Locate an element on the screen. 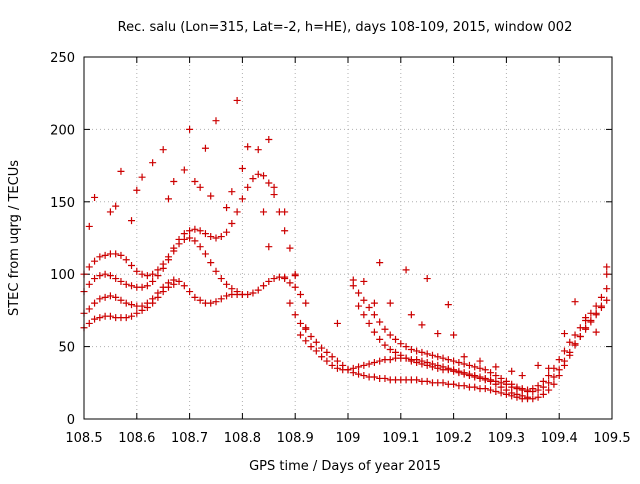 This screenshot has width=640, height=484. y-tick-label: 200 is located at coordinates (62, 130).